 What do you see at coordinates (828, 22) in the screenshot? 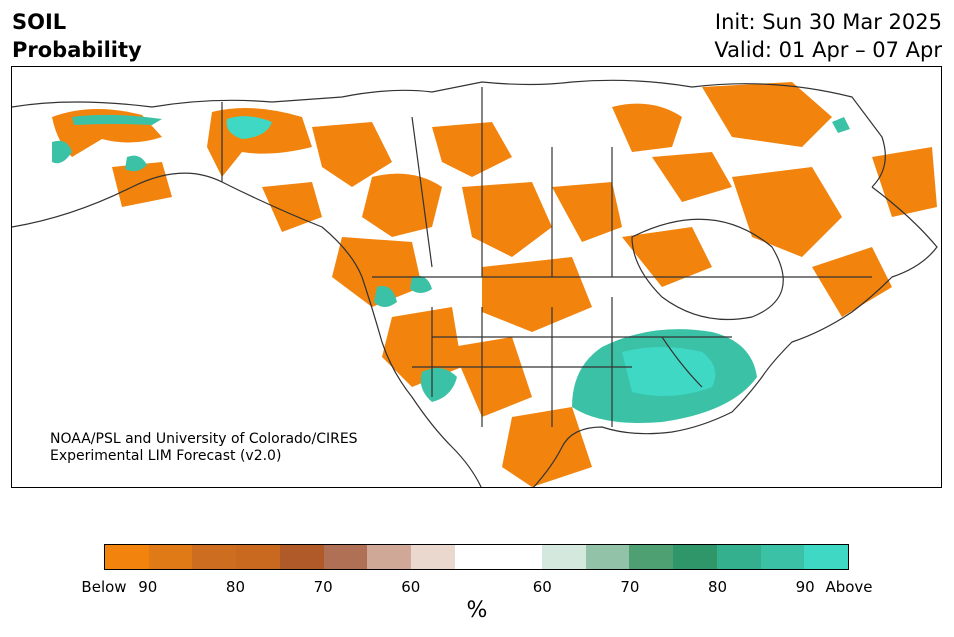
I see `init-date: Init: Sun 30 Mar 2025` at bounding box center [828, 22].